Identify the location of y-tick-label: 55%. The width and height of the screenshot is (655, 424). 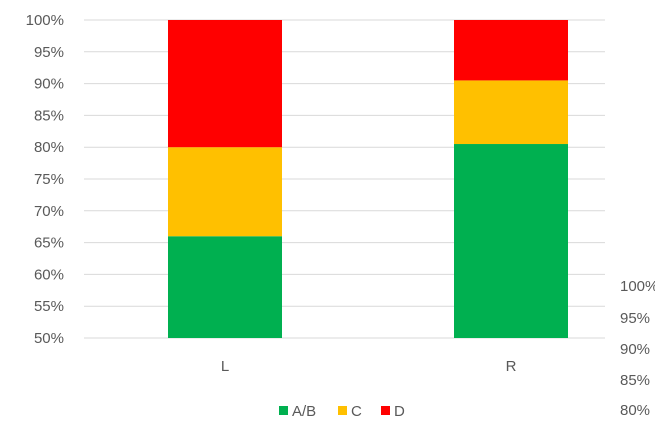
(49, 306).